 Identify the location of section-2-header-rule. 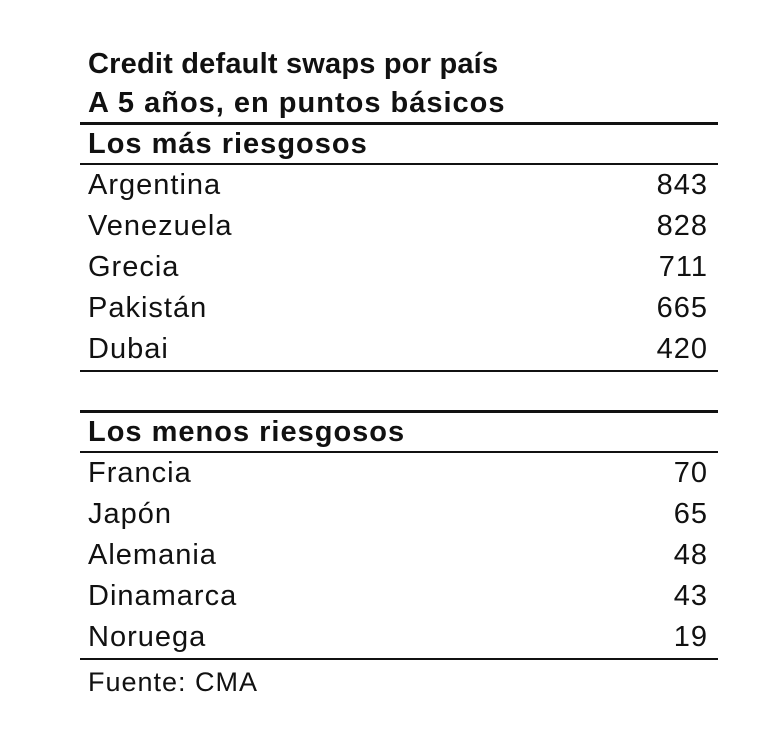
(399, 452).